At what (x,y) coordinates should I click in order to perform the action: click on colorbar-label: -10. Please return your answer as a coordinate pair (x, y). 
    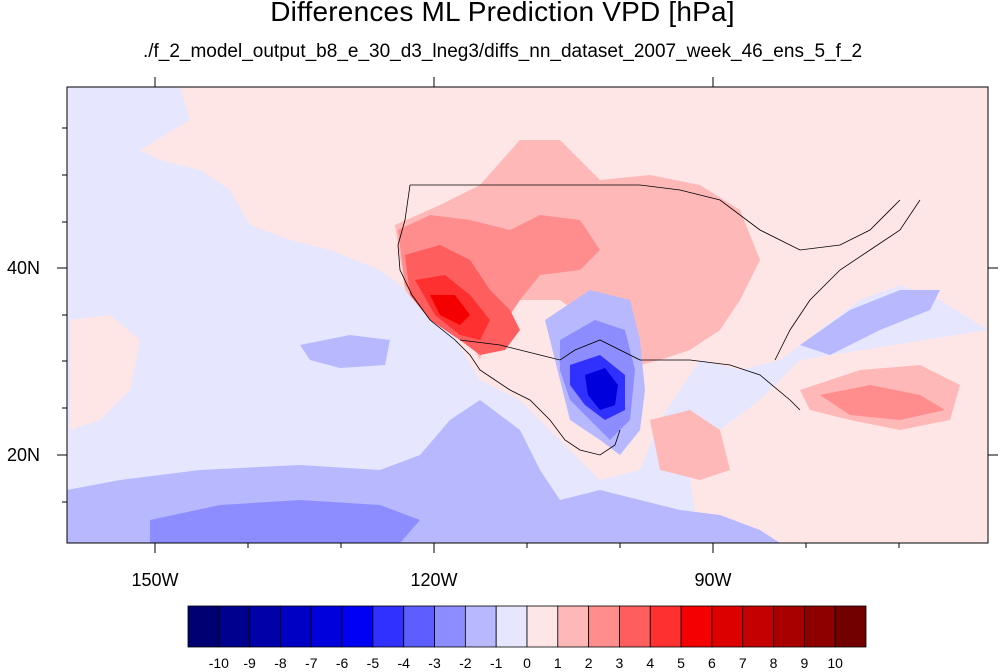
    Looking at the image, I should click on (218, 663).